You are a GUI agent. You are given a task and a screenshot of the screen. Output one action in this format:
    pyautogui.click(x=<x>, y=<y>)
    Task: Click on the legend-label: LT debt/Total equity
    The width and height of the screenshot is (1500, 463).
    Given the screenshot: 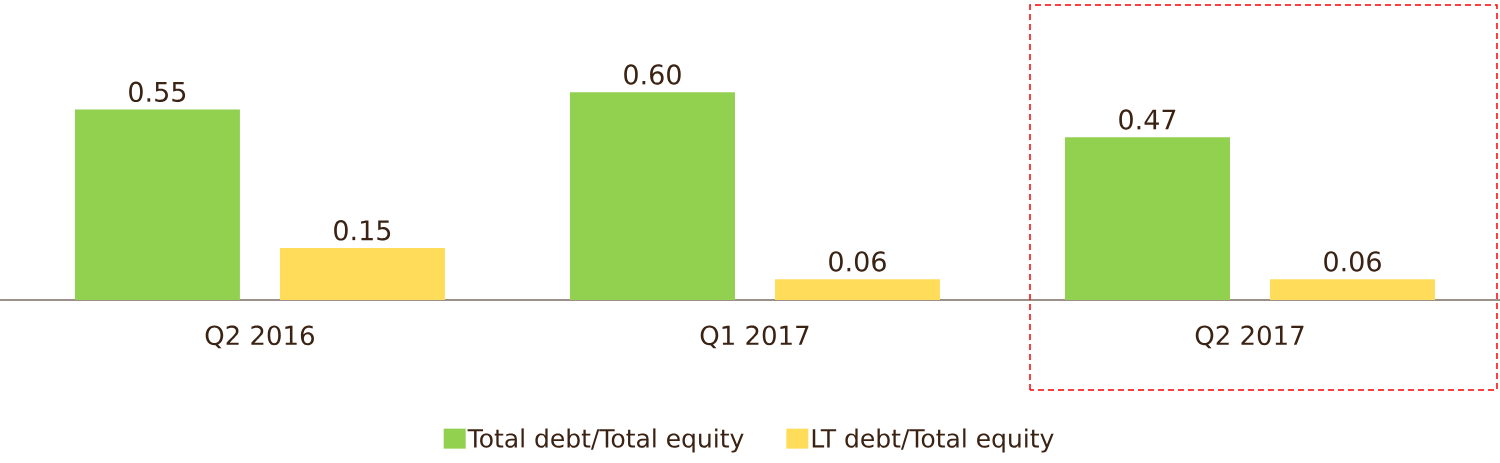 What is the action you would take?
    pyautogui.click(x=933, y=440)
    